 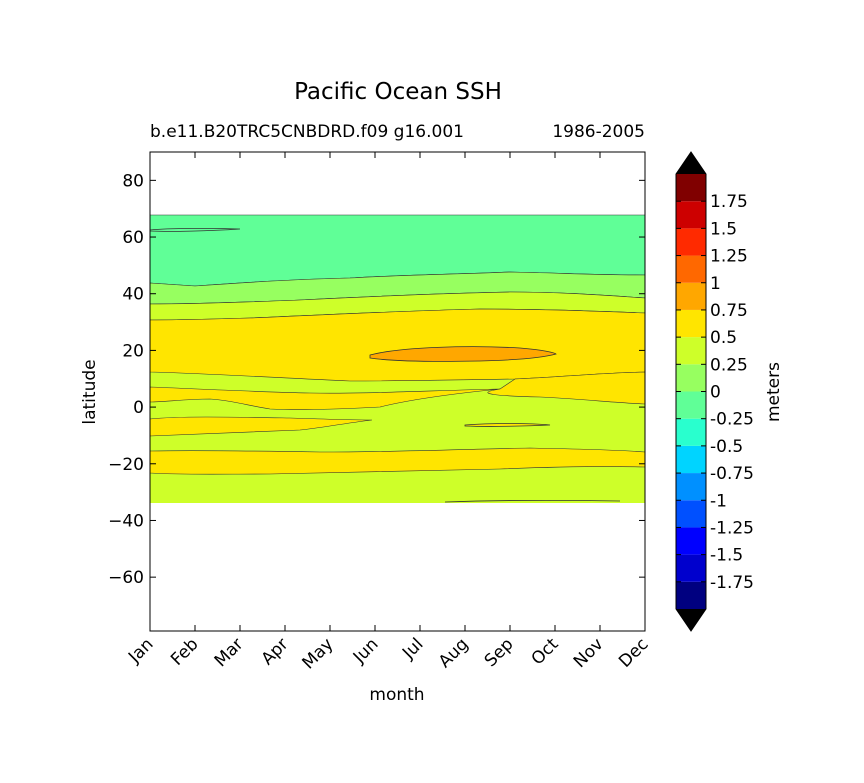 What do you see at coordinates (261, 426) in the screenshot?
I see `contour-band-half-south-tropics` at bounding box center [261, 426].